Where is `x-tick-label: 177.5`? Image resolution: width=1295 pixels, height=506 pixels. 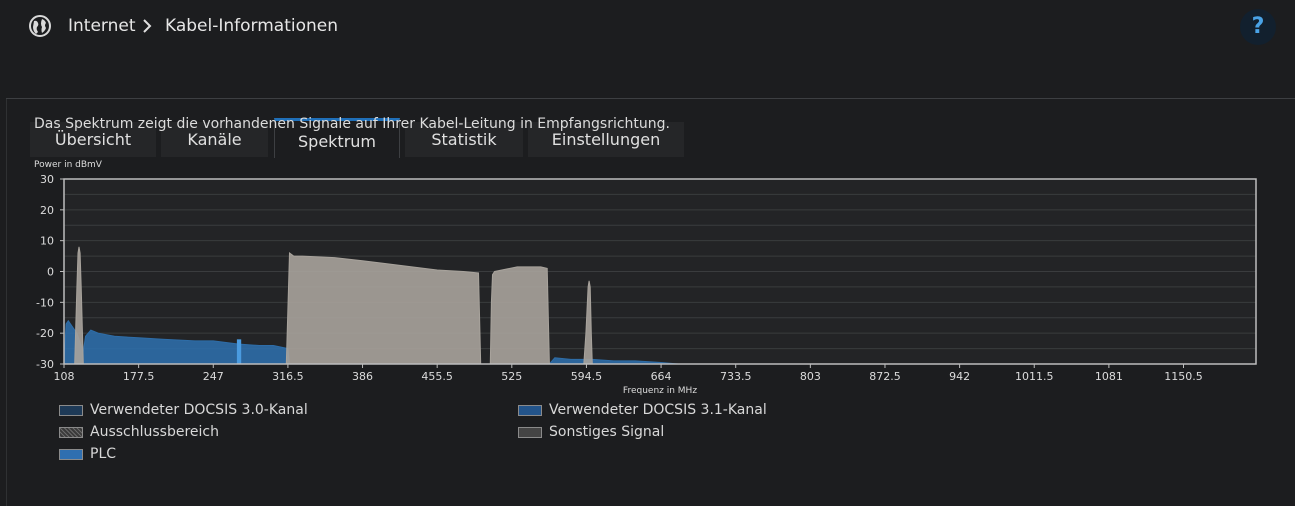
x-tick-label: 177.5 is located at coordinates (139, 376).